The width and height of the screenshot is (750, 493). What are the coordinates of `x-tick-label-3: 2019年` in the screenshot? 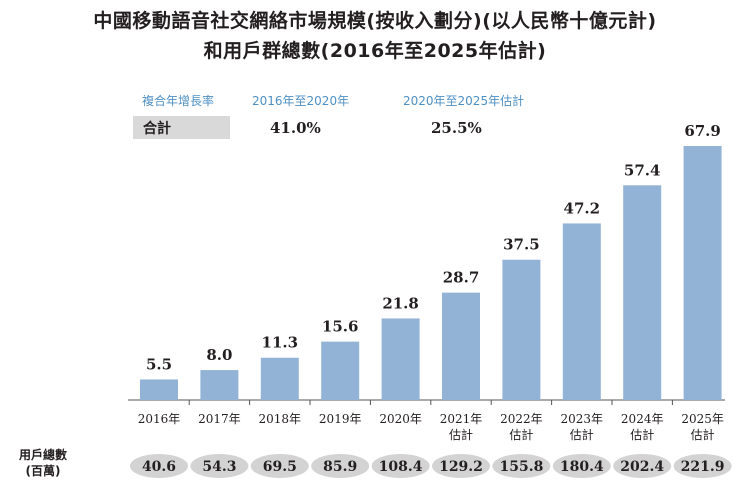 It's located at (340, 419).